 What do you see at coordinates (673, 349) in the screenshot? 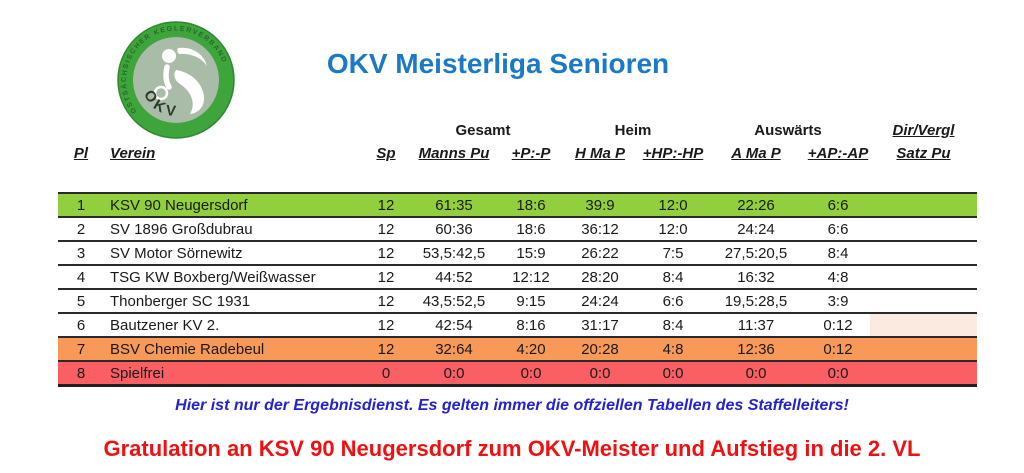
I see `cell-hp: 4:8` at bounding box center [673, 349].